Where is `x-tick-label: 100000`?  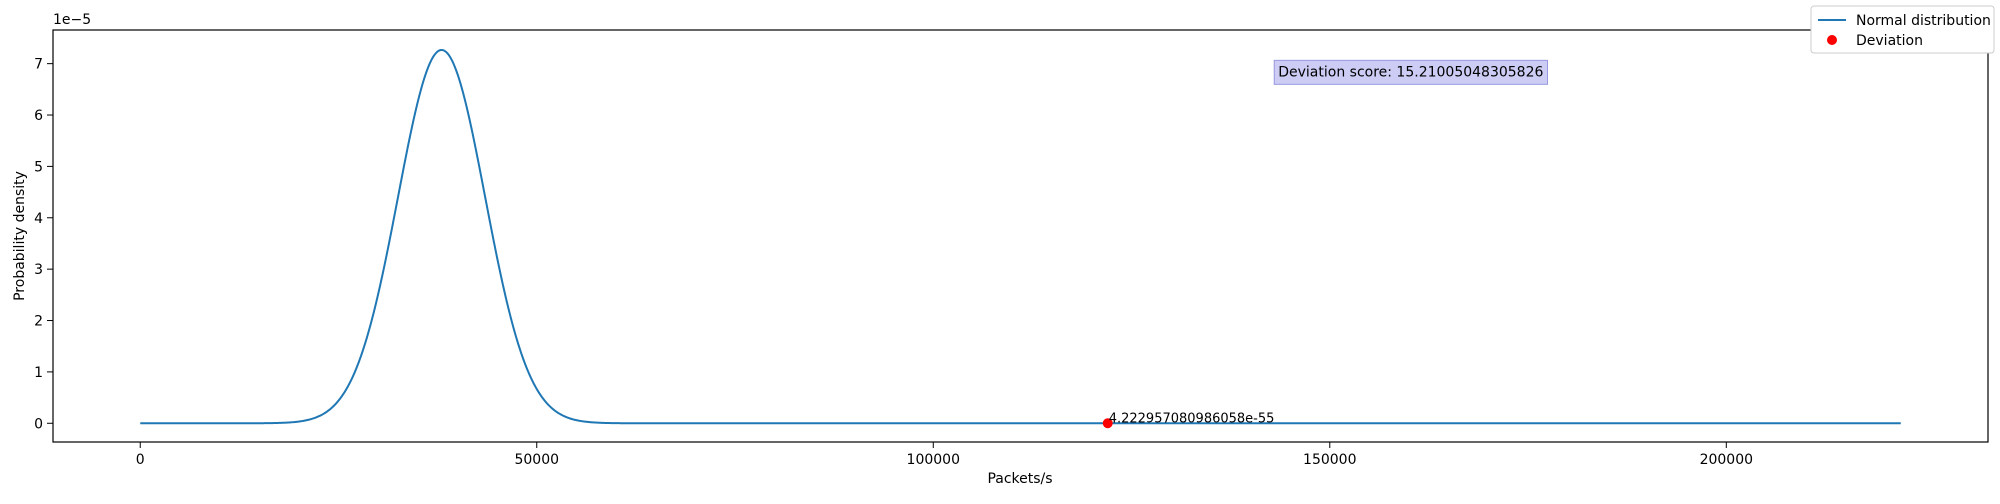
x-tick-label: 100000 is located at coordinates (933, 460).